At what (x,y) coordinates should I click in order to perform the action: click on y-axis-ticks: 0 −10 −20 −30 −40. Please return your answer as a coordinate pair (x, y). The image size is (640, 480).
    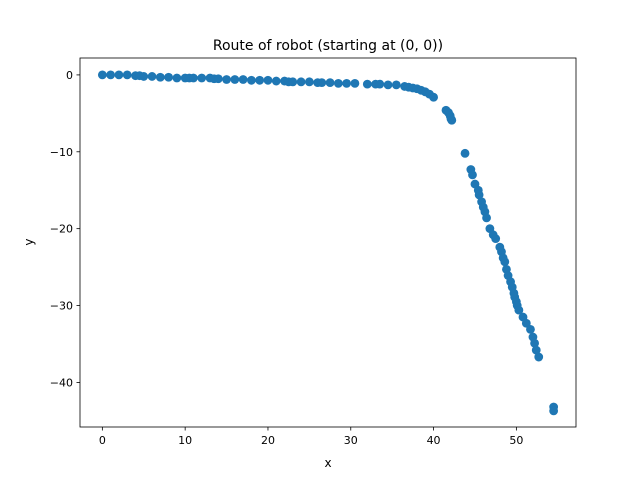
    Looking at the image, I should click on (65, 229).